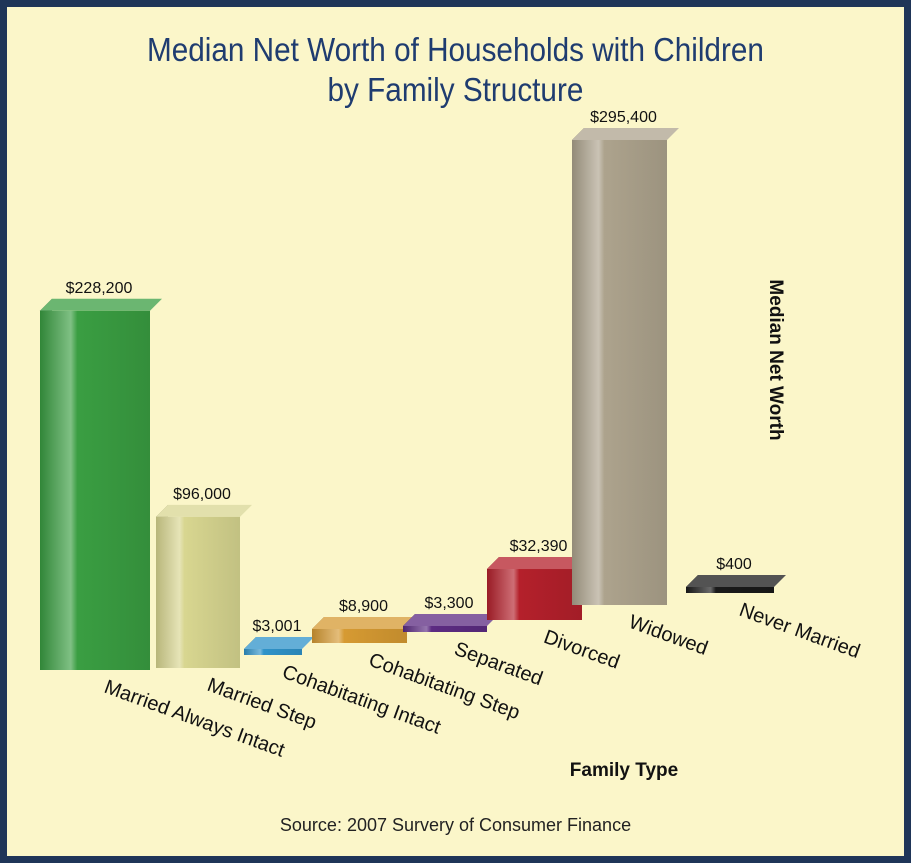 Image resolution: width=911 pixels, height=863 pixels. What do you see at coordinates (775, 360) in the screenshot?
I see `y-axis-label: Median Net Worth` at bounding box center [775, 360].